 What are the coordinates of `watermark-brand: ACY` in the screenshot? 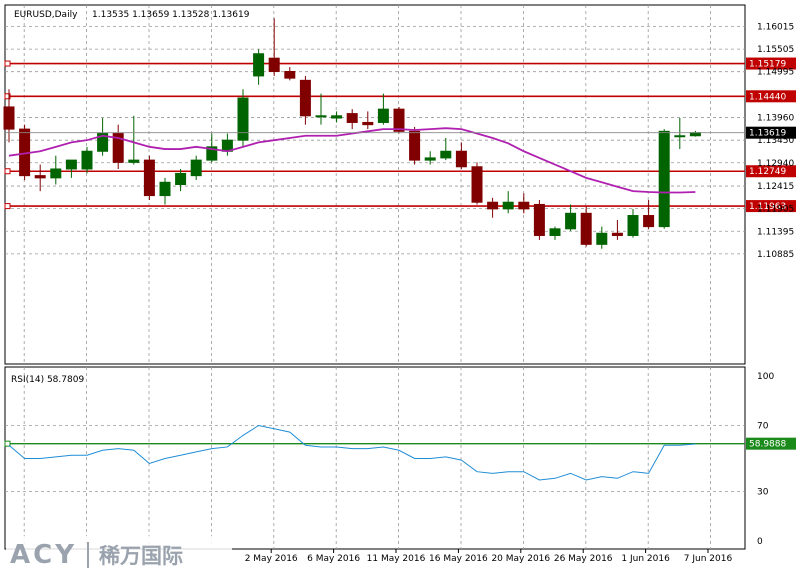 It's located at (44, 555).